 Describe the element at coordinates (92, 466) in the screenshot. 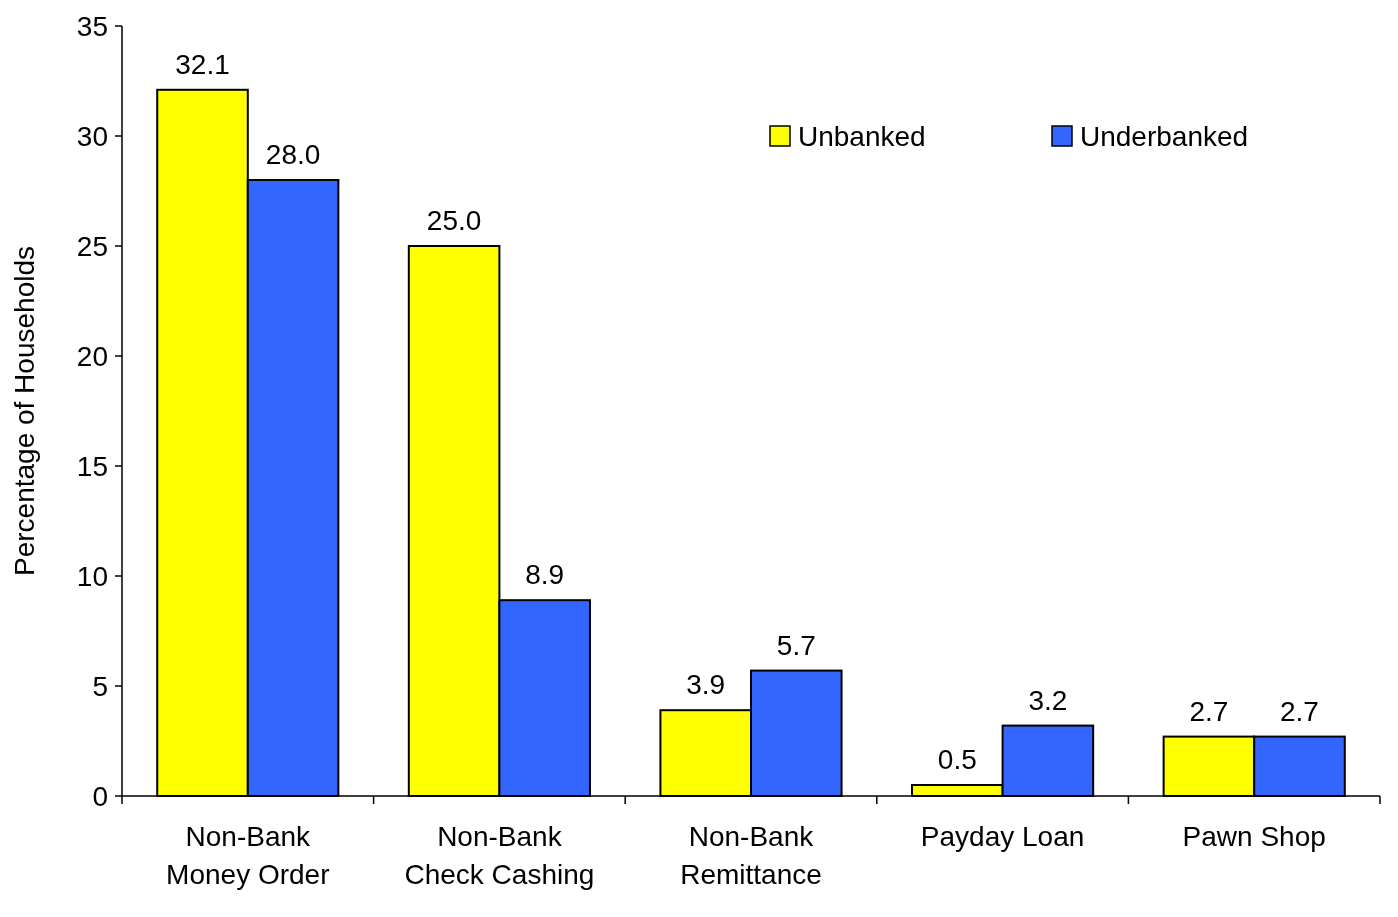

I see `y-tick-label: 15` at that location.